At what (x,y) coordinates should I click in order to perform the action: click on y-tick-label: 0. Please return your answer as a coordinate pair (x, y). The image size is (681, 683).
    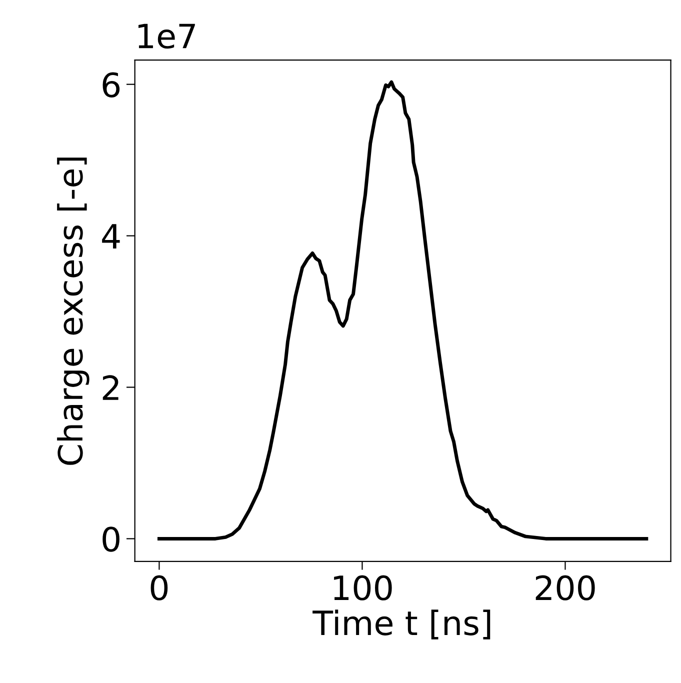
    Looking at the image, I should click on (111, 539).